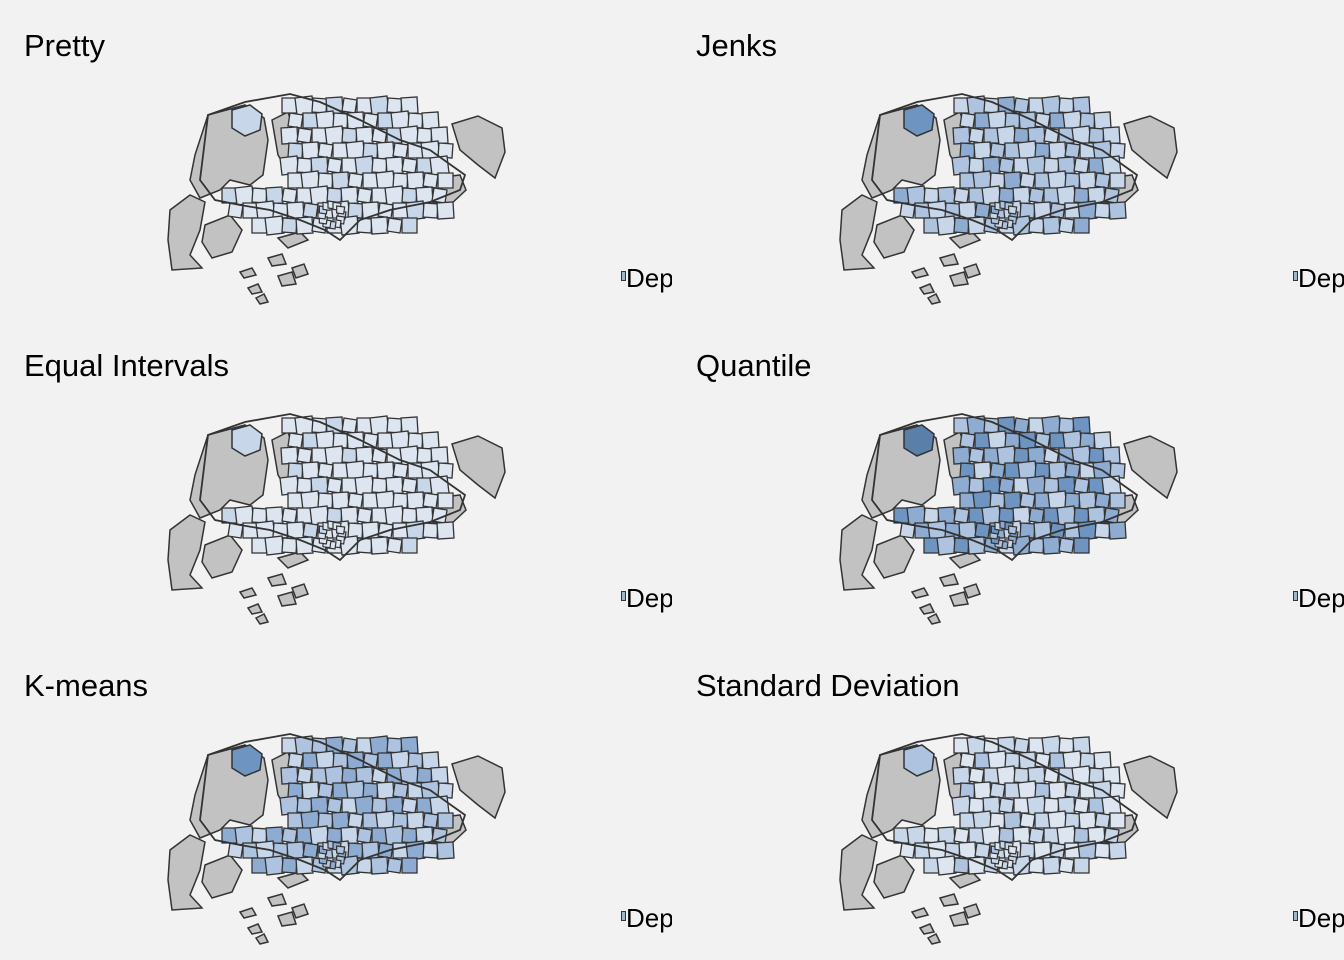 The image size is (1344, 960). What do you see at coordinates (248, 273) in the screenshot?
I see `region-southern-island-a` at bounding box center [248, 273].